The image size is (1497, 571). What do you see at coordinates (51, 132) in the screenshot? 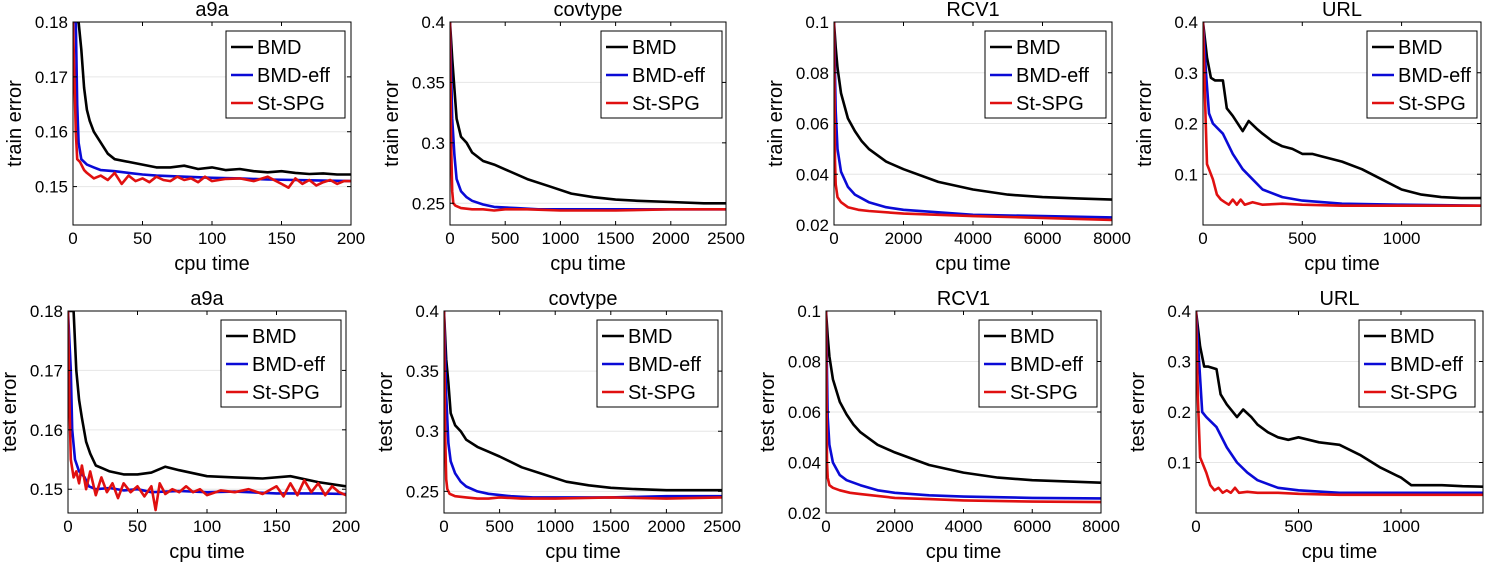
I see `y-tick-label: 0.16` at bounding box center [51, 132].